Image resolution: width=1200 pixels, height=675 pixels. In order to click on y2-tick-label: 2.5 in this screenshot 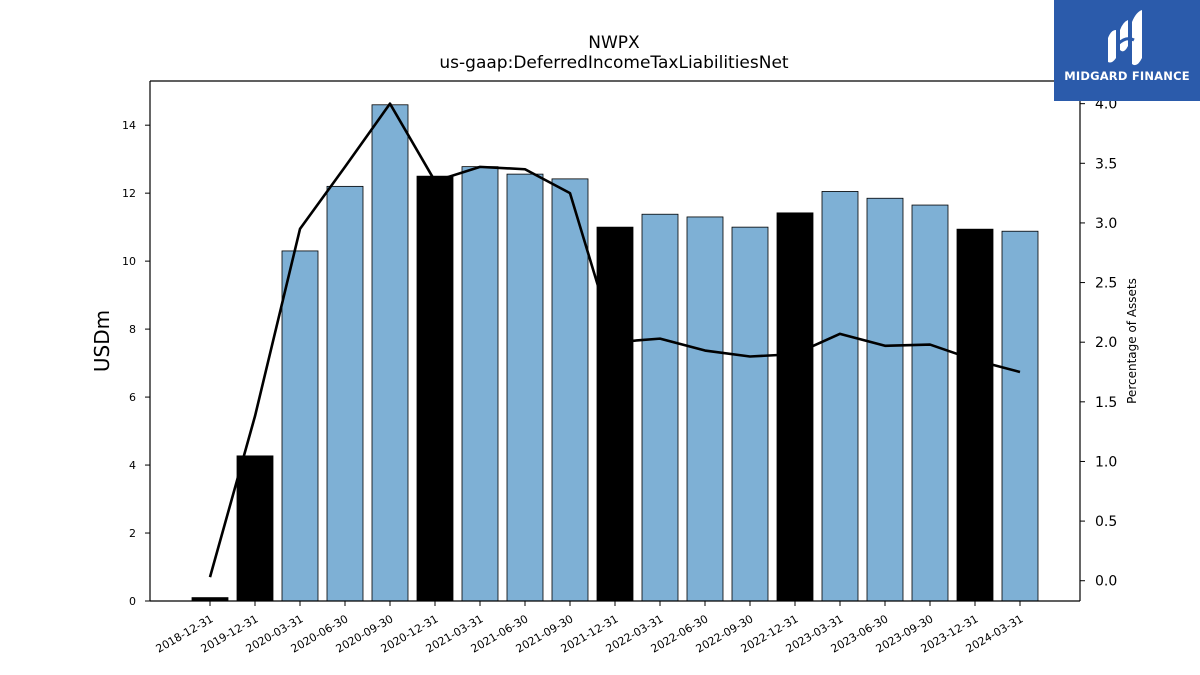, I will do `click(1106, 284)`.